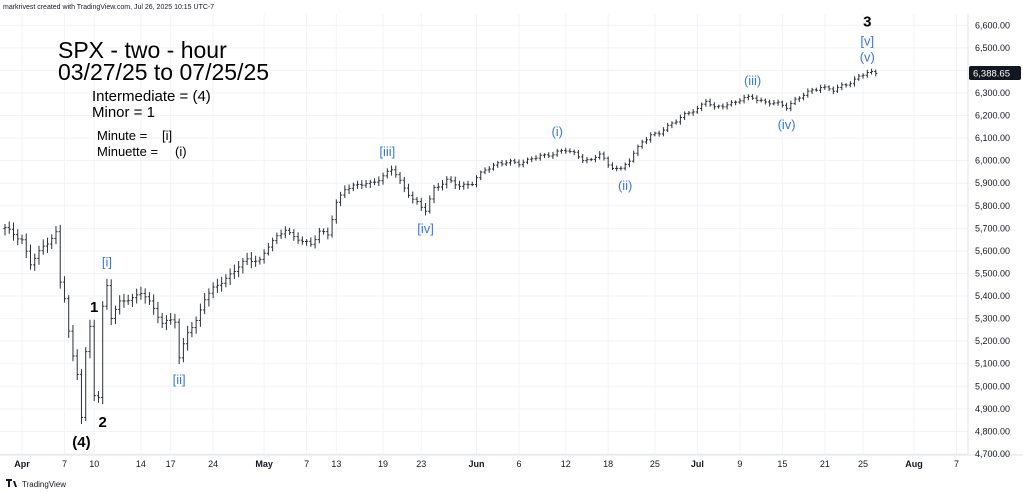 The width and height of the screenshot is (1023, 493). Describe the element at coordinates (383, 464) in the screenshot. I see `time-tick-label: 19` at that location.